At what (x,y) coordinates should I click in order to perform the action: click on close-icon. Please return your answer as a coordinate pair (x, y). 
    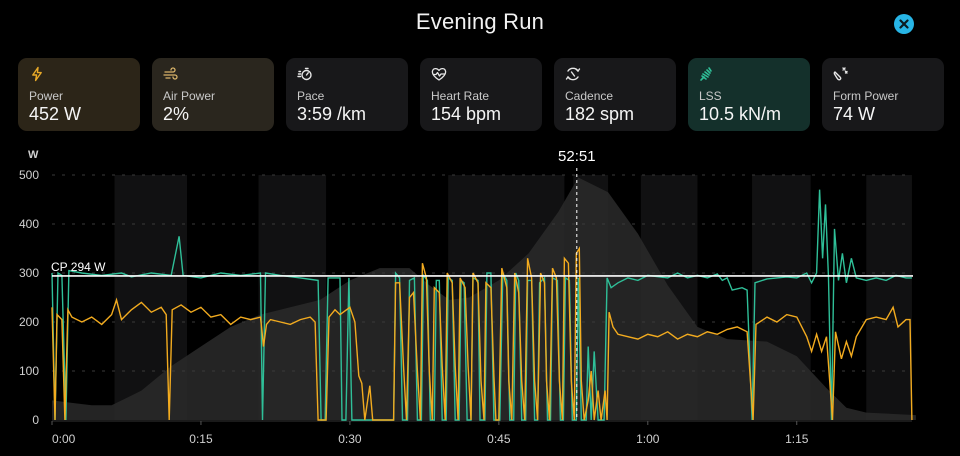
    Looking at the image, I should click on (904, 24).